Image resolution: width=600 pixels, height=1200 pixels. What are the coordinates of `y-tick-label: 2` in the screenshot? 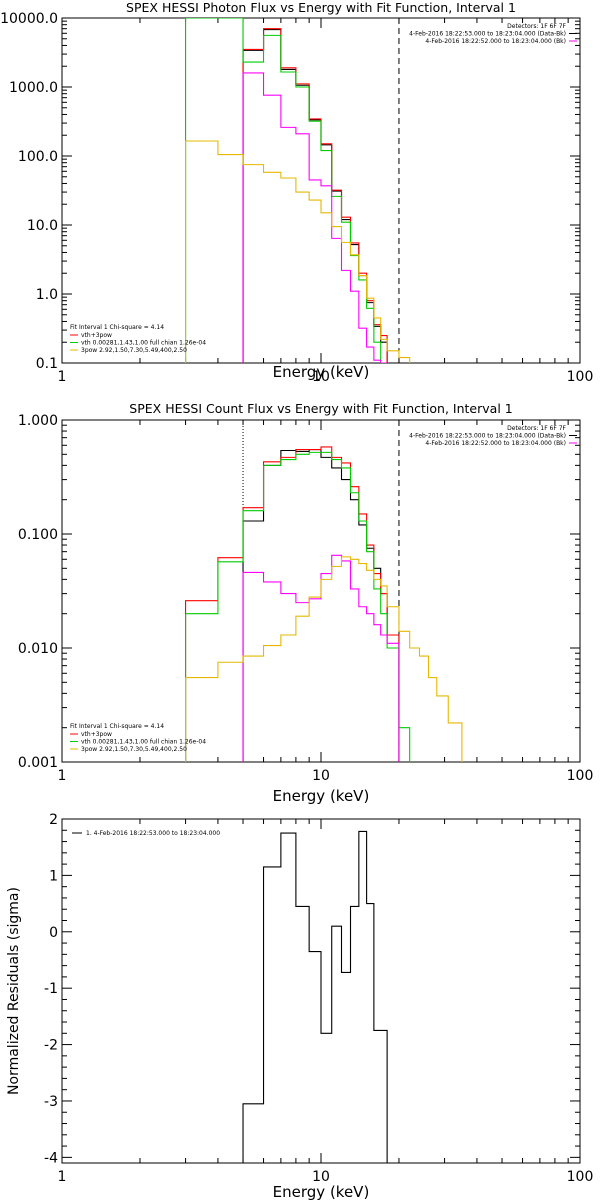 It's located at (53, 820).